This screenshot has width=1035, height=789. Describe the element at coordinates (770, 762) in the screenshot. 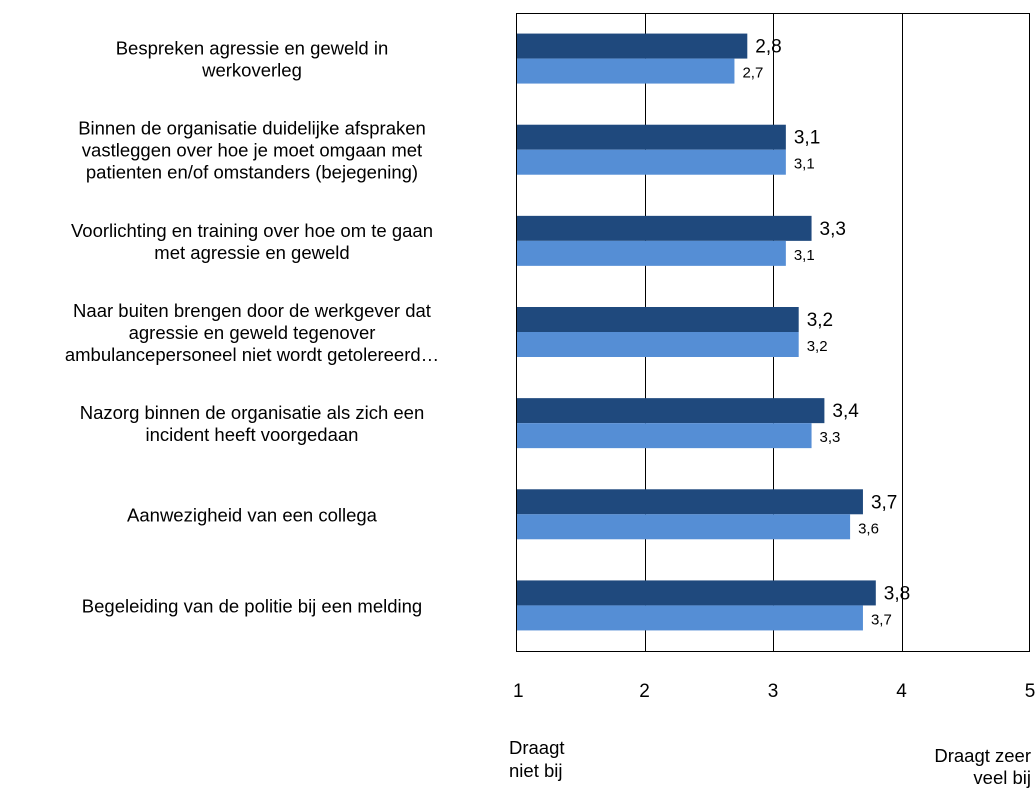

I see `x-axis-end-labels: Draagt niet bij Draagt zeer veel bij` at that location.